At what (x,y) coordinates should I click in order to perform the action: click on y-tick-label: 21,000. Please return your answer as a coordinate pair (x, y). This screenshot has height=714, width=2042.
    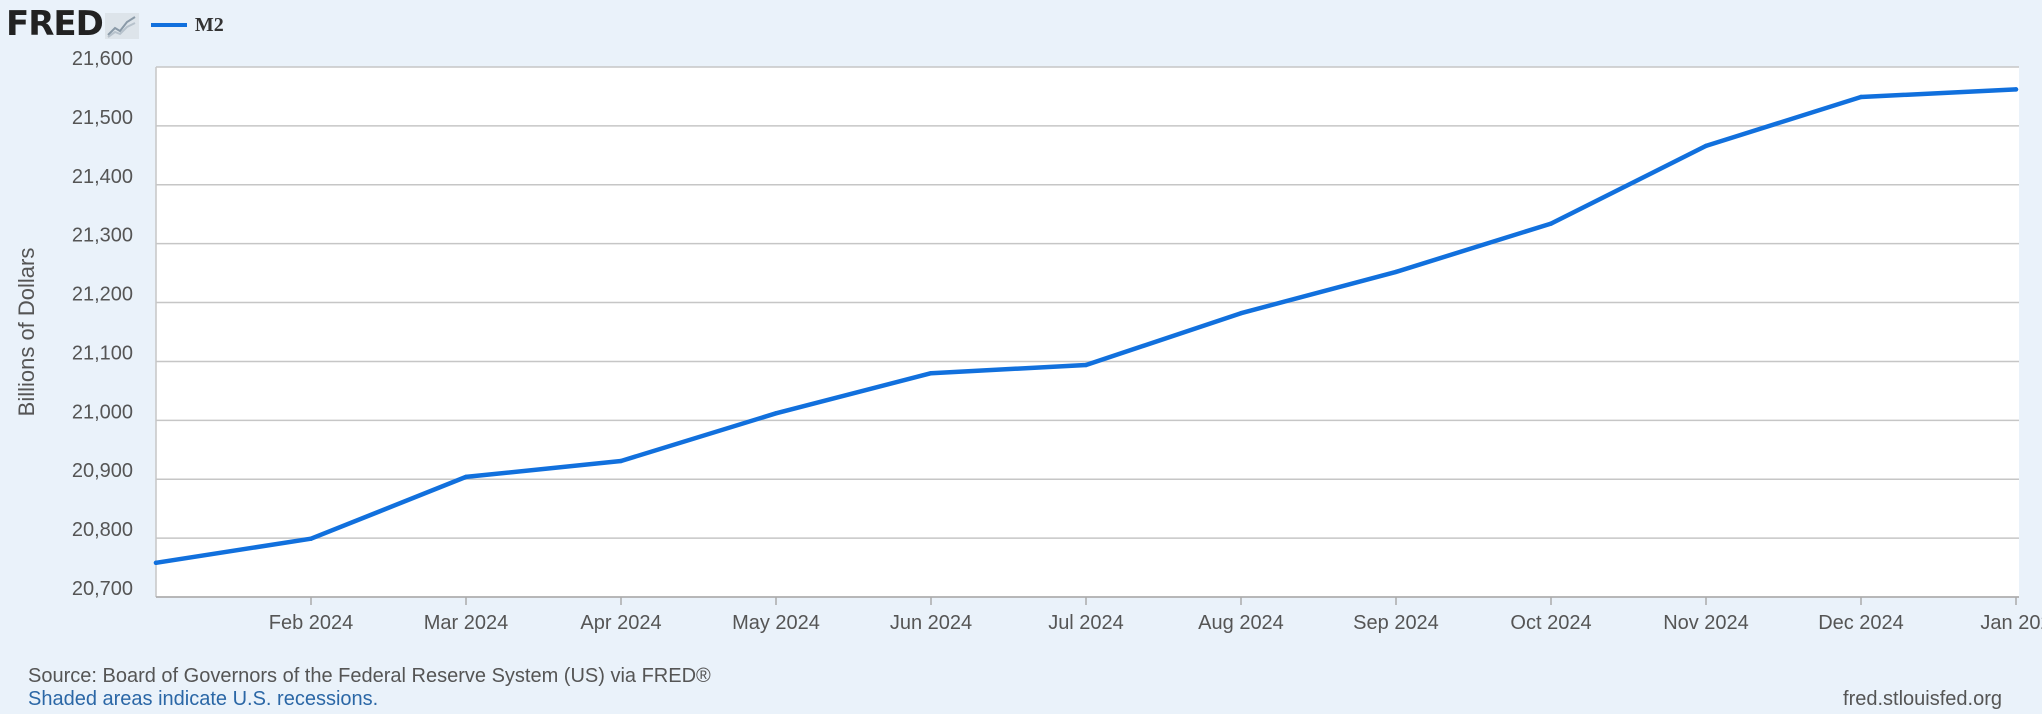
    Looking at the image, I should click on (102, 412).